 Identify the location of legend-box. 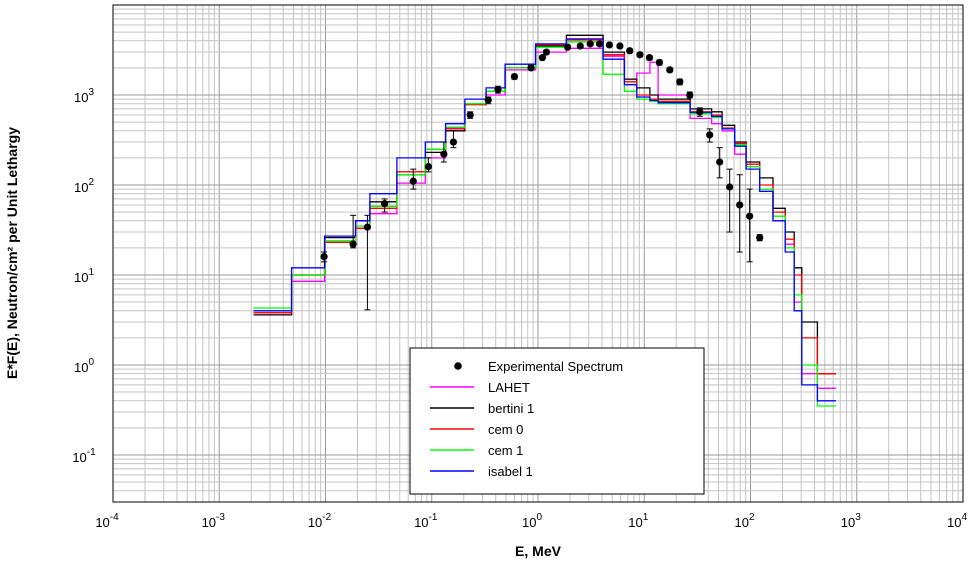
(557, 421).